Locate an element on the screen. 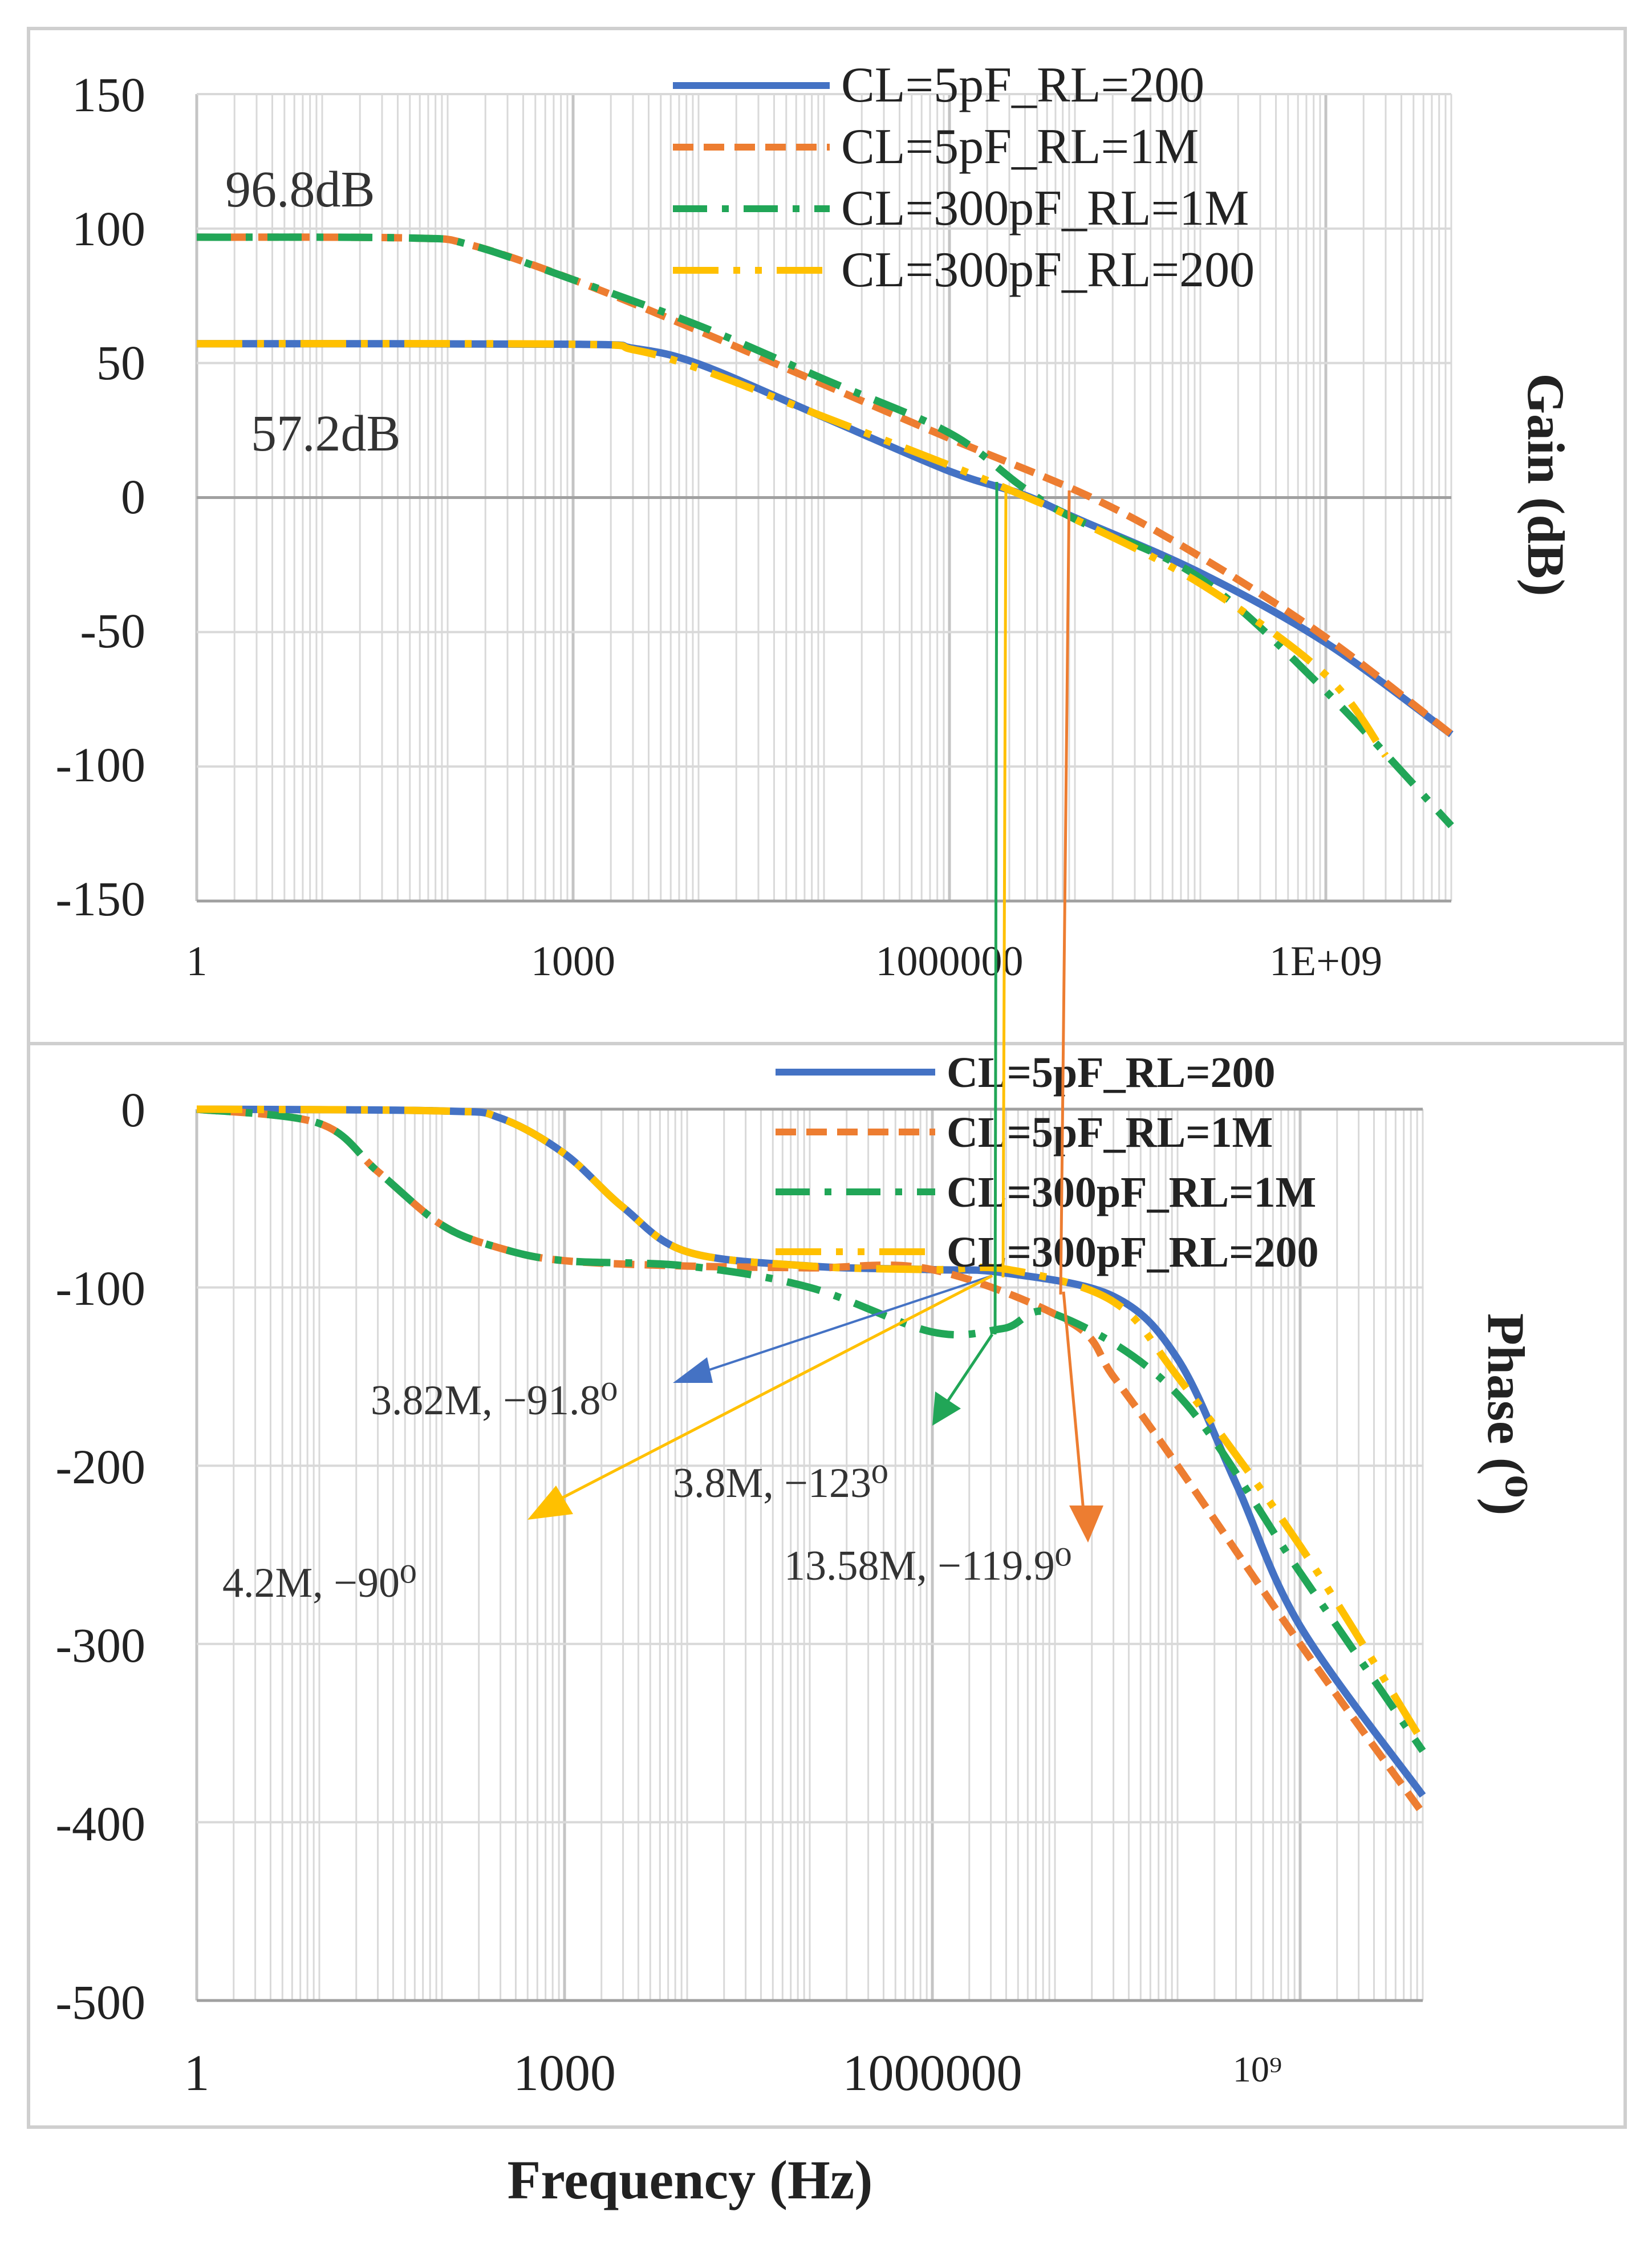 This screenshot has width=1652, height=2248. arrow-line-300pf-1m is located at coordinates (969, 1368).